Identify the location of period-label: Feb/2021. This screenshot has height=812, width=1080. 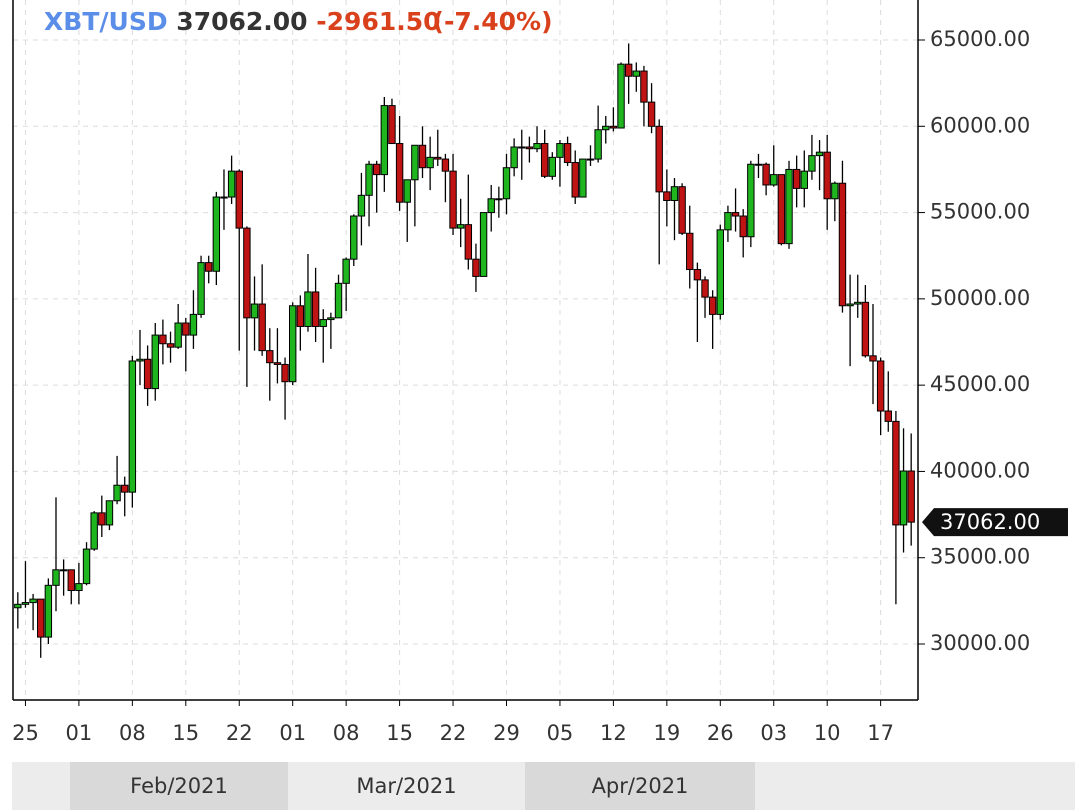
(179, 786).